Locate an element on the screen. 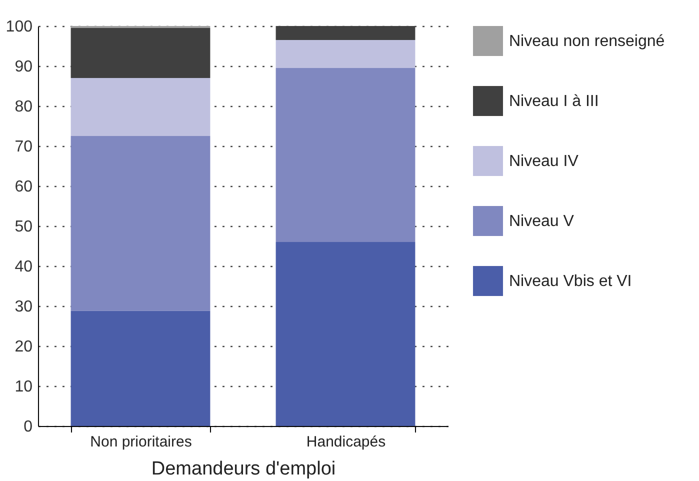 This screenshot has height=481, width=699. legend-label: Niveau IV is located at coordinates (544, 161).